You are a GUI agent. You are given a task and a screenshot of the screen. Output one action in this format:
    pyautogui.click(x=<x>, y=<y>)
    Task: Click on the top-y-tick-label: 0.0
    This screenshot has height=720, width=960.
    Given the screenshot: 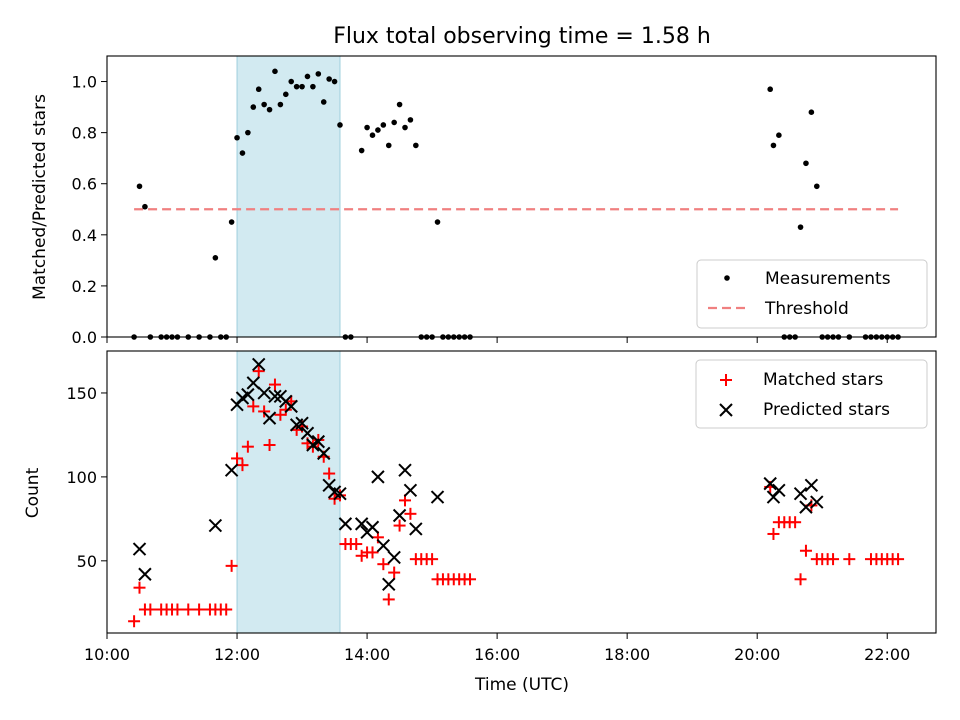 What is the action you would take?
    pyautogui.click(x=84, y=337)
    